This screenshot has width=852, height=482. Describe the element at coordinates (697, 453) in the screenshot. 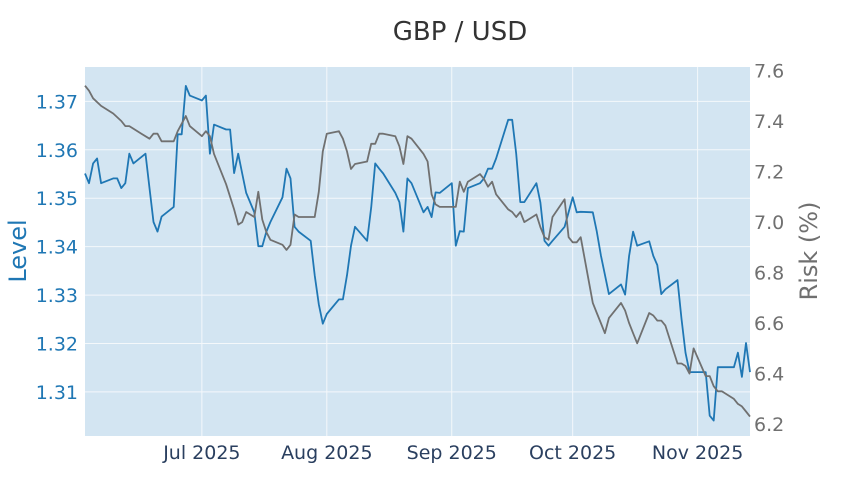

I see `x-tick-label: Nov 2025` at that location.